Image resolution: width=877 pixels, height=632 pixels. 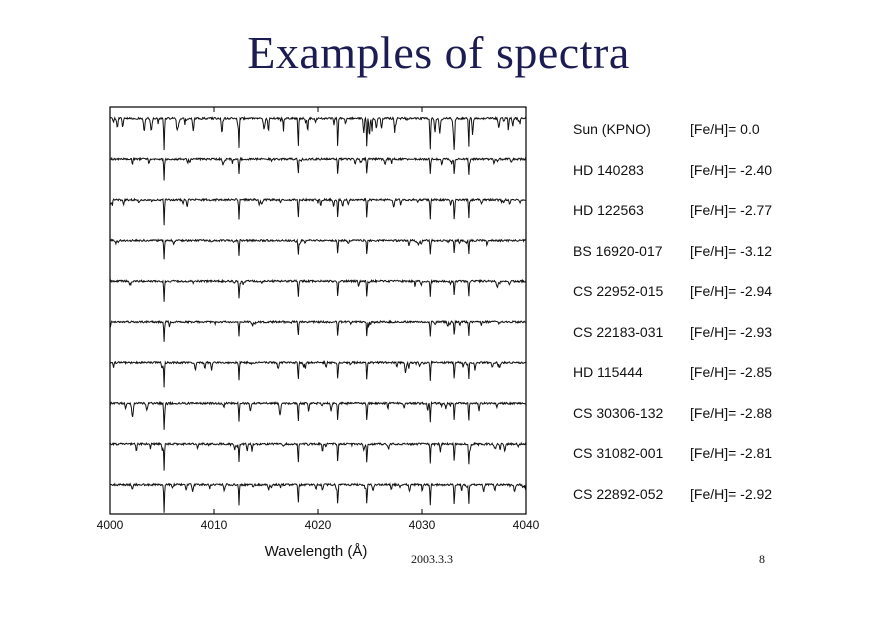 What do you see at coordinates (608, 372) in the screenshot?
I see `series-name: HD 115444` at bounding box center [608, 372].